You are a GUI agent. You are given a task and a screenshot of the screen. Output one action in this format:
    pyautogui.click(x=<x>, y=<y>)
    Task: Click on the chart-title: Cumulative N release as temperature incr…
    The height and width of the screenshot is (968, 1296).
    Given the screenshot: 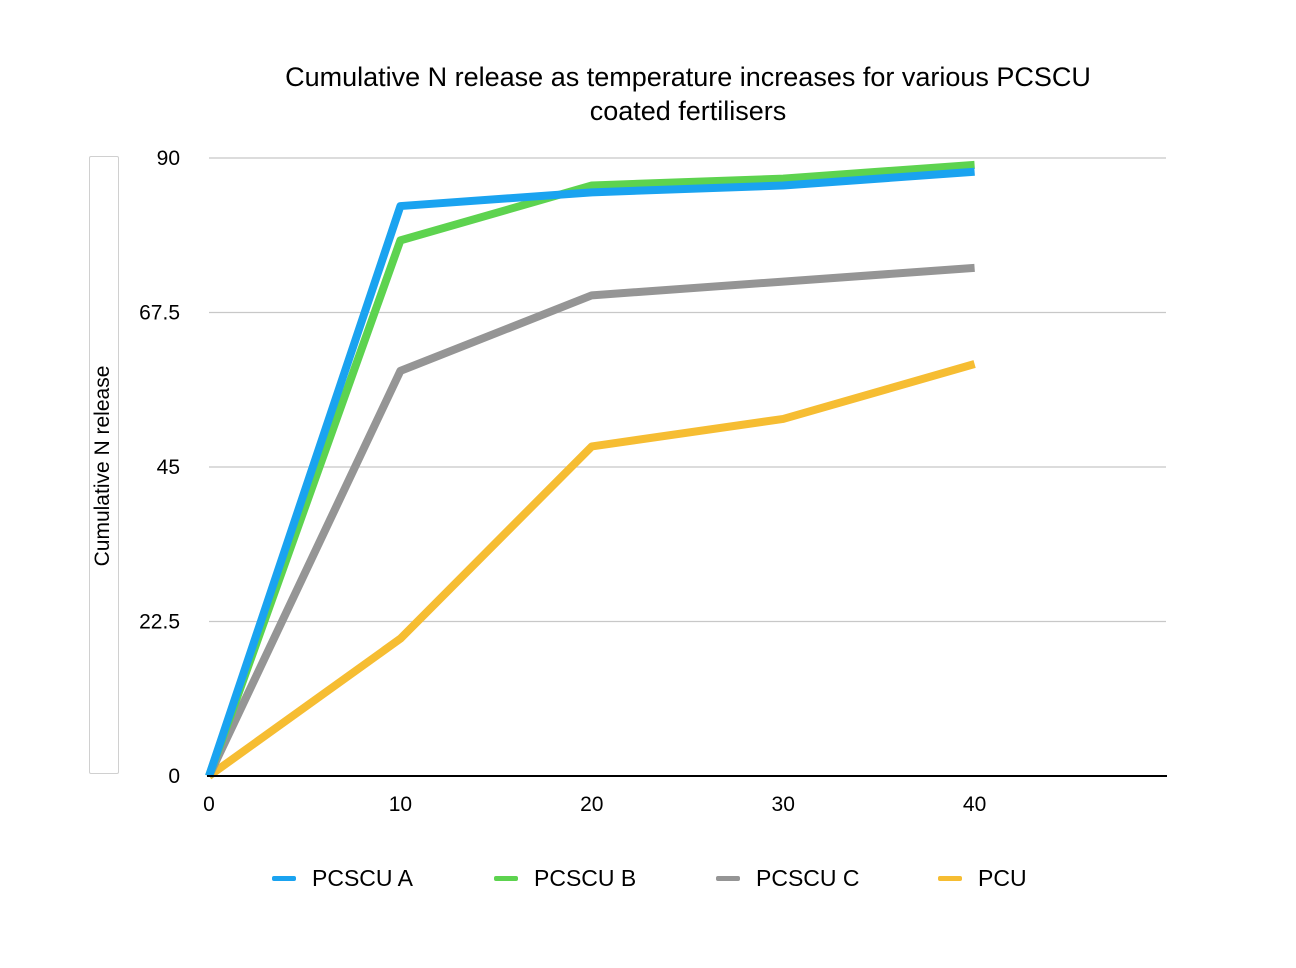 What is the action you would take?
    pyautogui.click(x=688, y=94)
    